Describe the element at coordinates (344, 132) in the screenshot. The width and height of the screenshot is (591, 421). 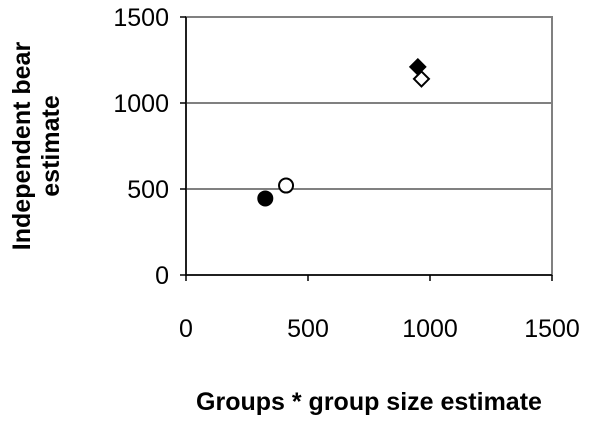
I see `data-points` at that location.